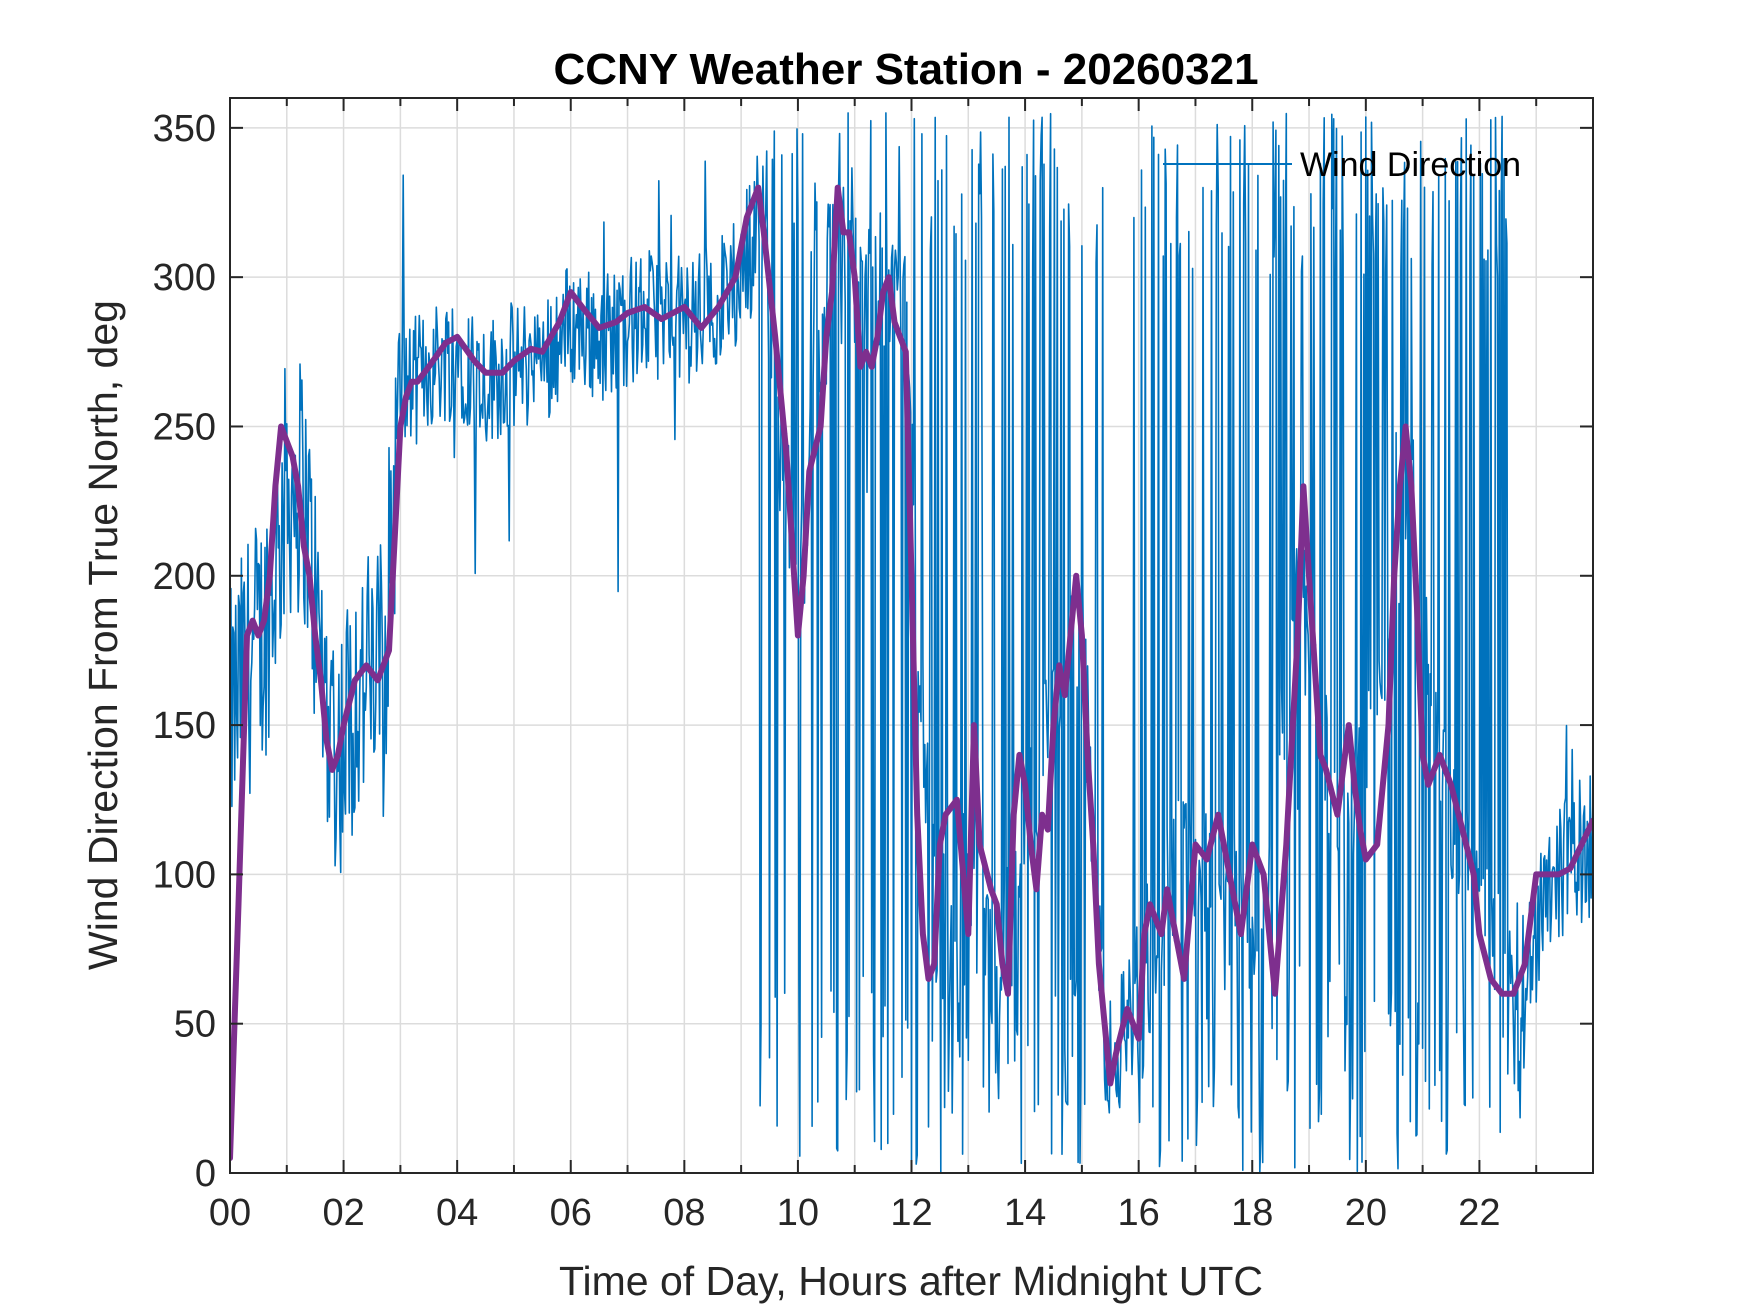 The height and width of the screenshot is (1313, 1750). What do you see at coordinates (911, 1281) in the screenshot?
I see `x-axis-label: Time of Day, Hours after Midnight UTC` at bounding box center [911, 1281].